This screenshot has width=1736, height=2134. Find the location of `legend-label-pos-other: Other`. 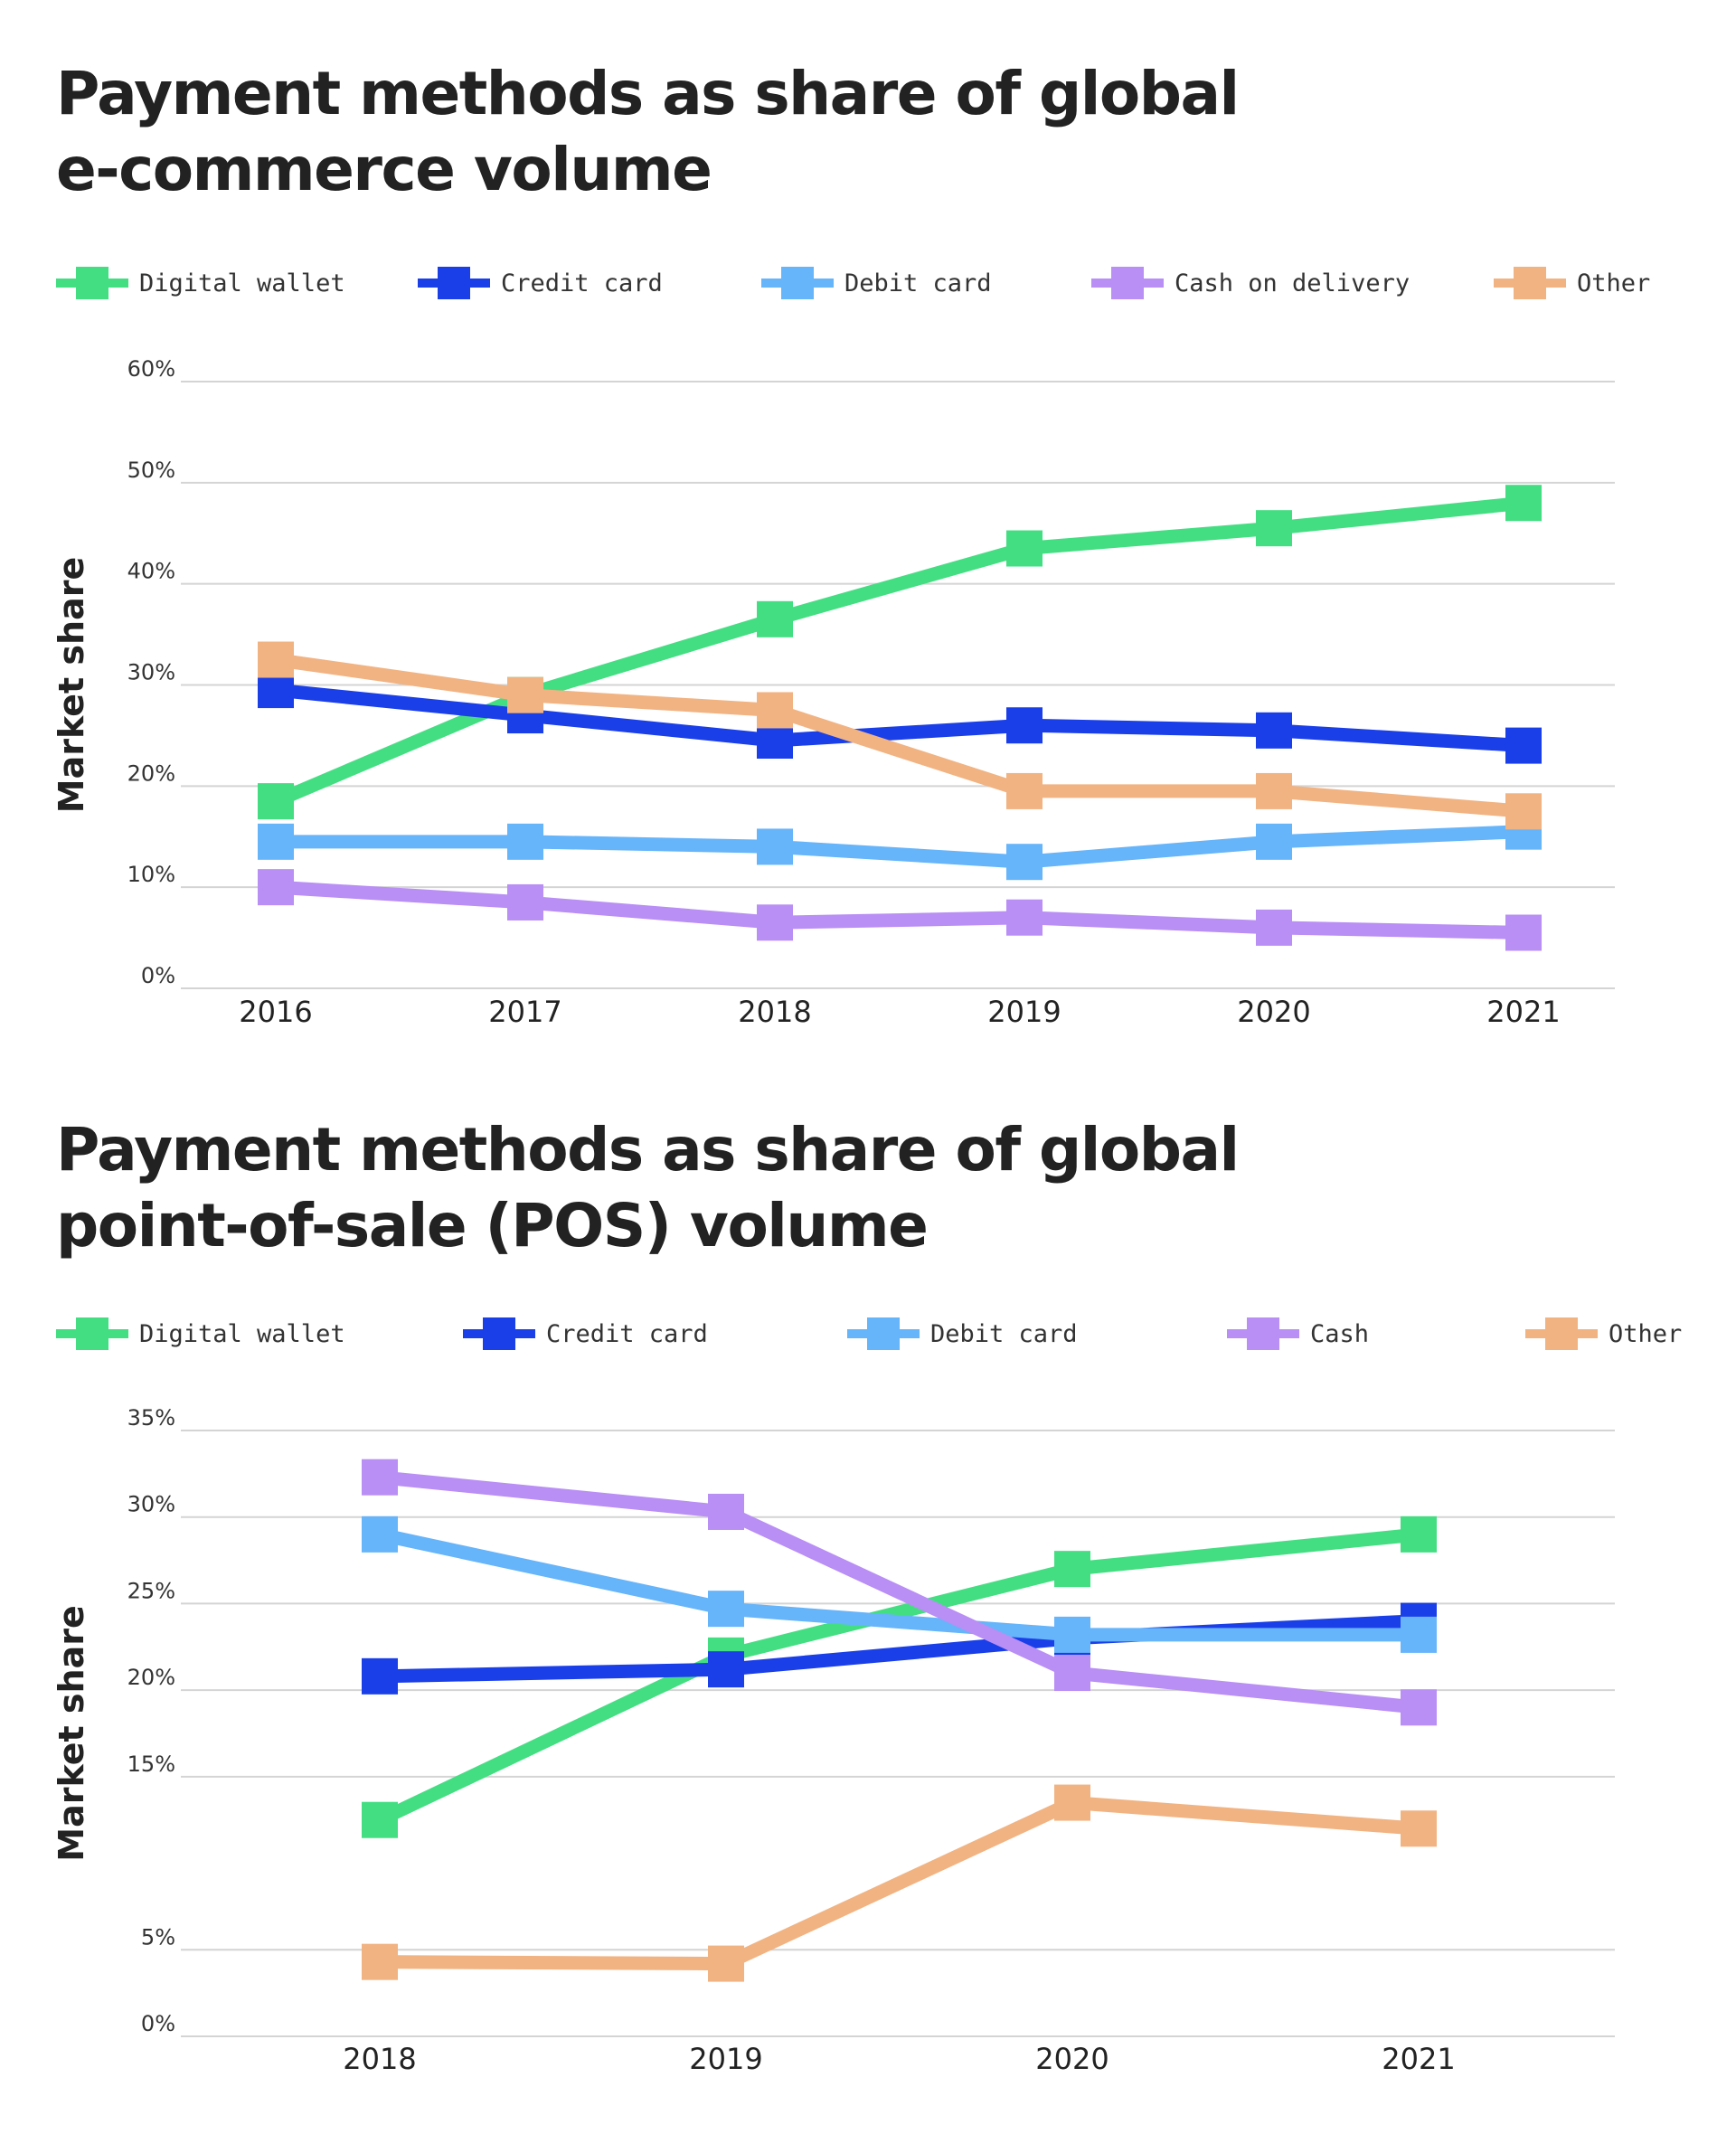

legend-label-pos-other: Other is located at coordinates (1646, 1333).